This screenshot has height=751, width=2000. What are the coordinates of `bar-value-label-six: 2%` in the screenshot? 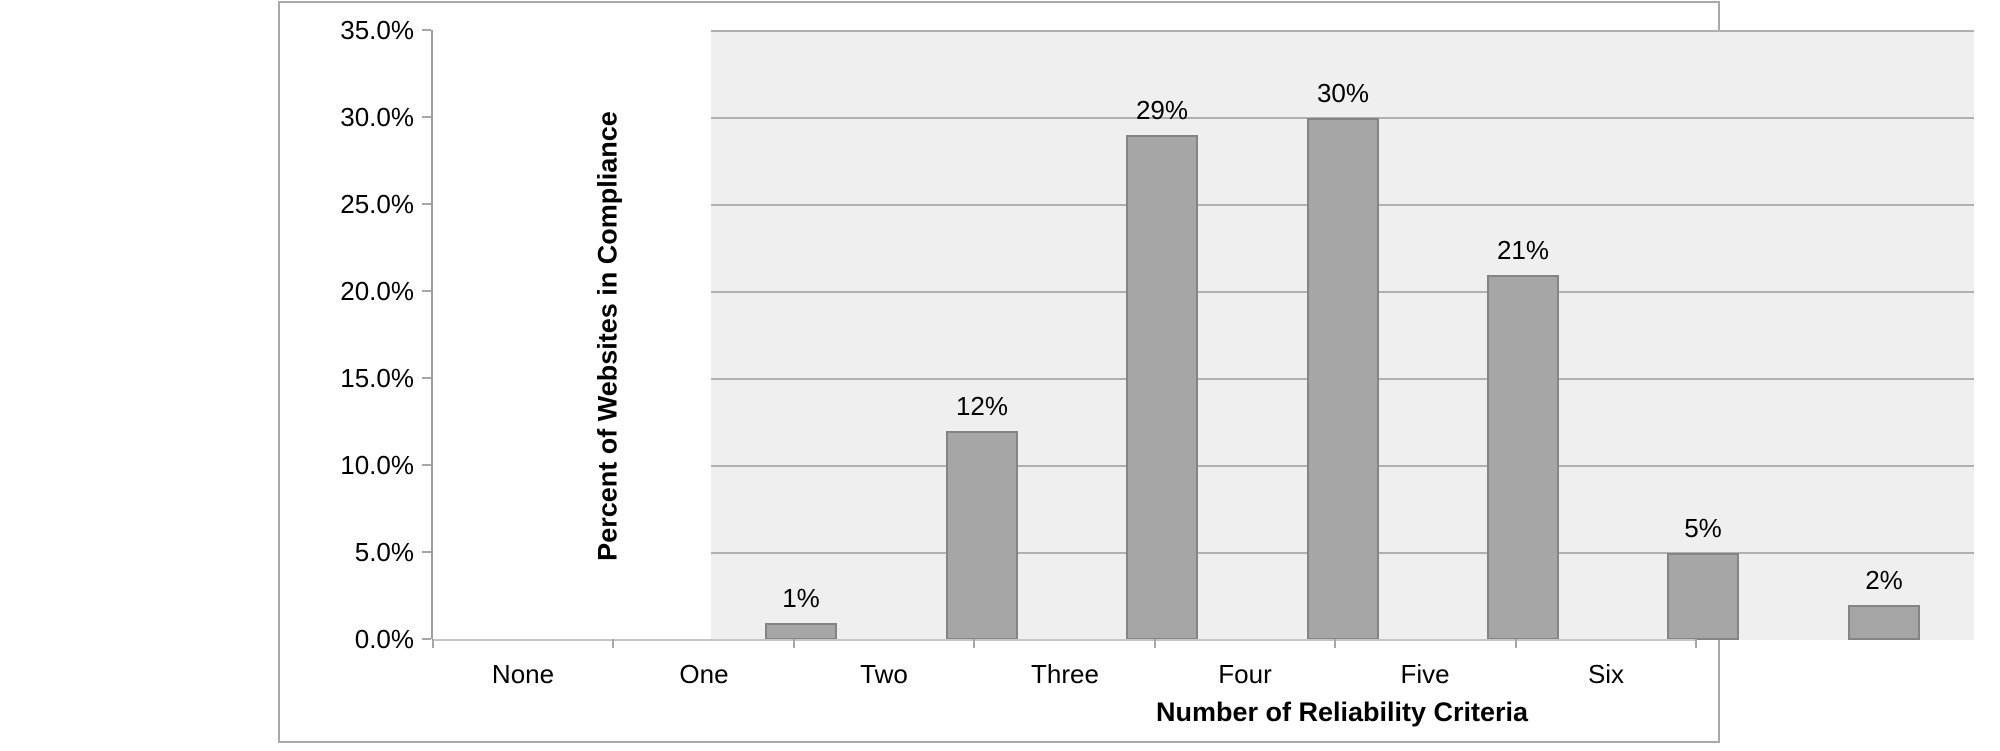 It's located at (1884, 580).